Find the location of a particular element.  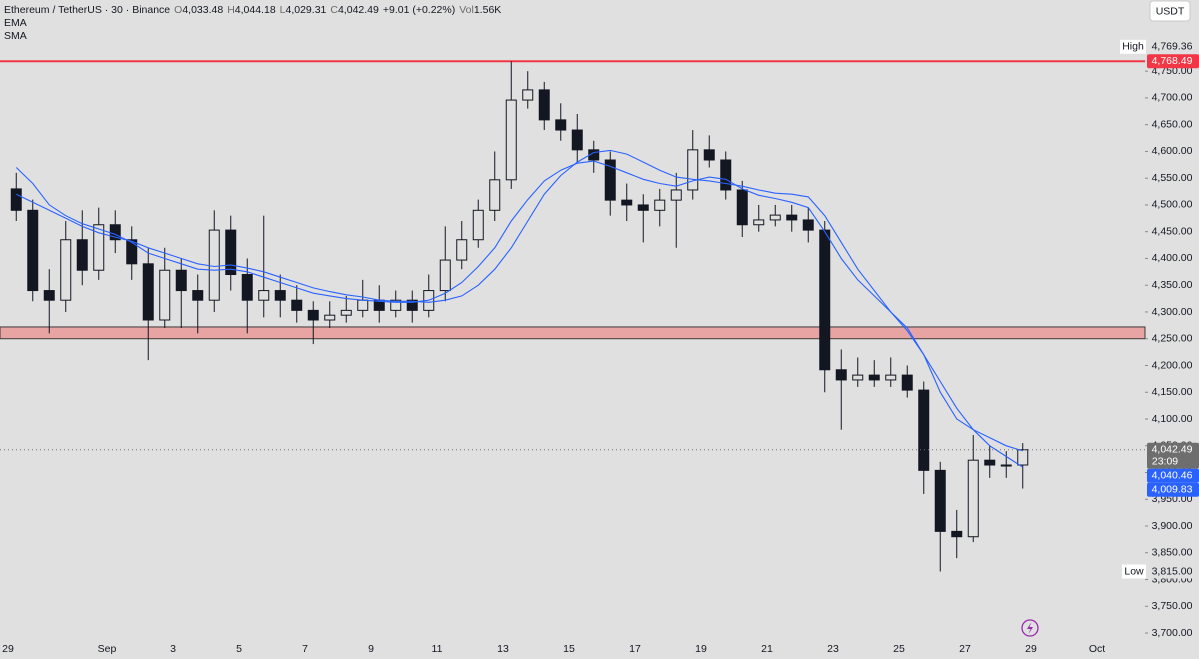

x-tick-label: 7 is located at coordinates (305, 649).